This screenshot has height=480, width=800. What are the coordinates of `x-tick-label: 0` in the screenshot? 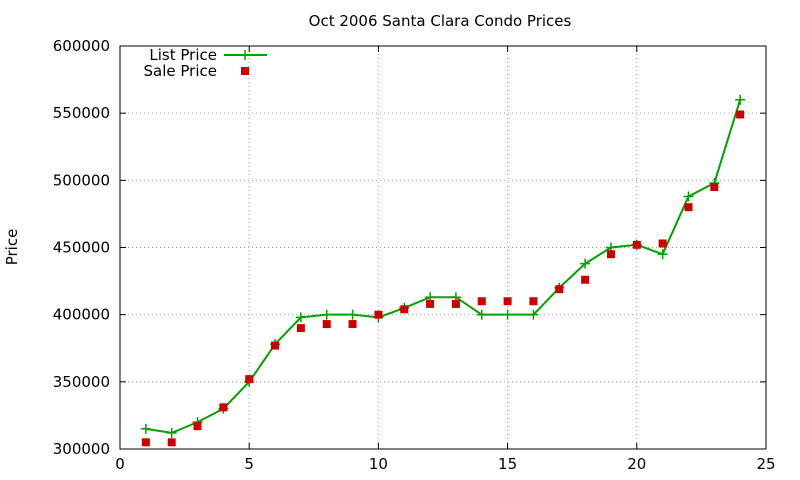 It's located at (120, 464).